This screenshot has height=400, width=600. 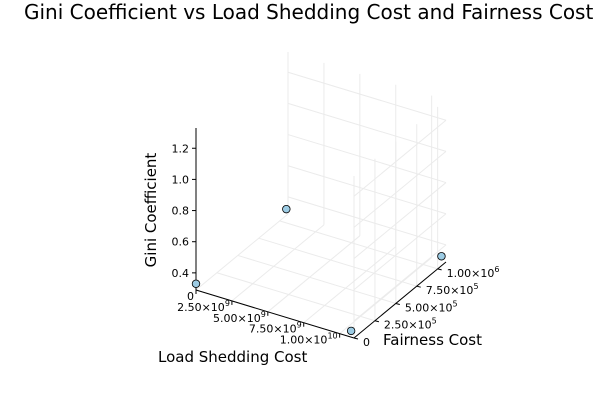 I want to click on y-tick-label: 2.50×10⁵, so click(x=410, y=324).